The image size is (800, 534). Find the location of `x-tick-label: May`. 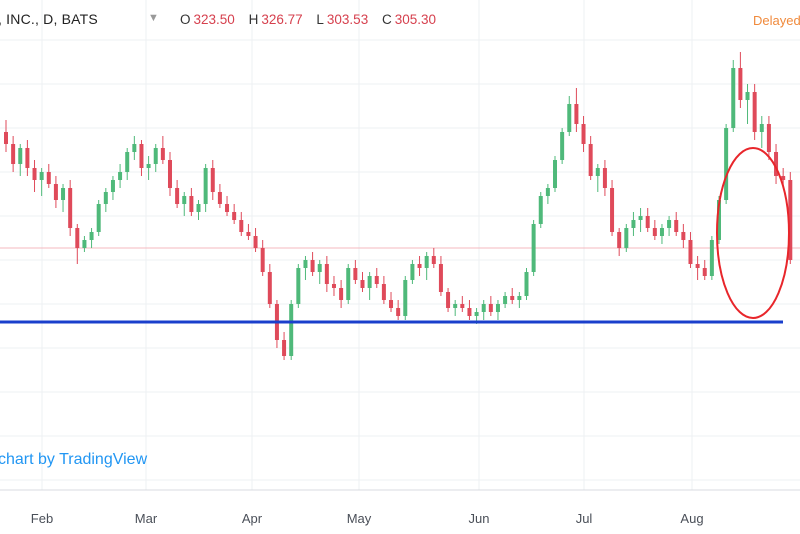

x-tick-label: May is located at coordinates (359, 518).